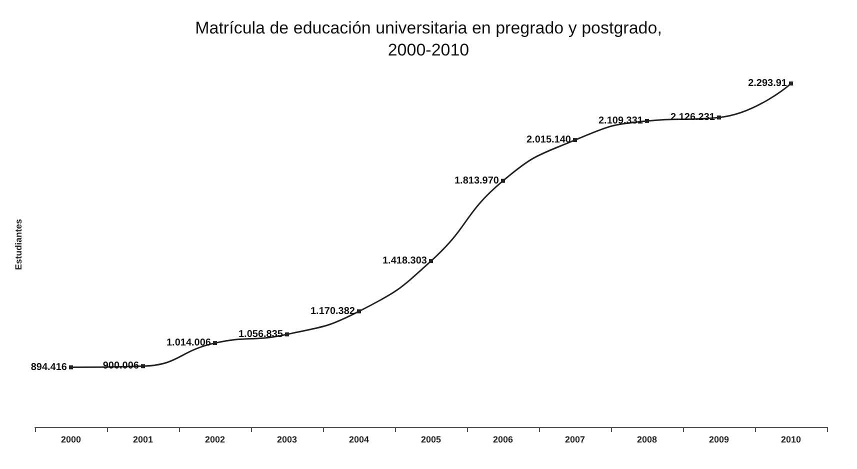 The image size is (857, 469). What do you see at coordinates (621, 120) in the screenshot?
I see `data-label: 2.109.331` at bounding box center [621, 120].